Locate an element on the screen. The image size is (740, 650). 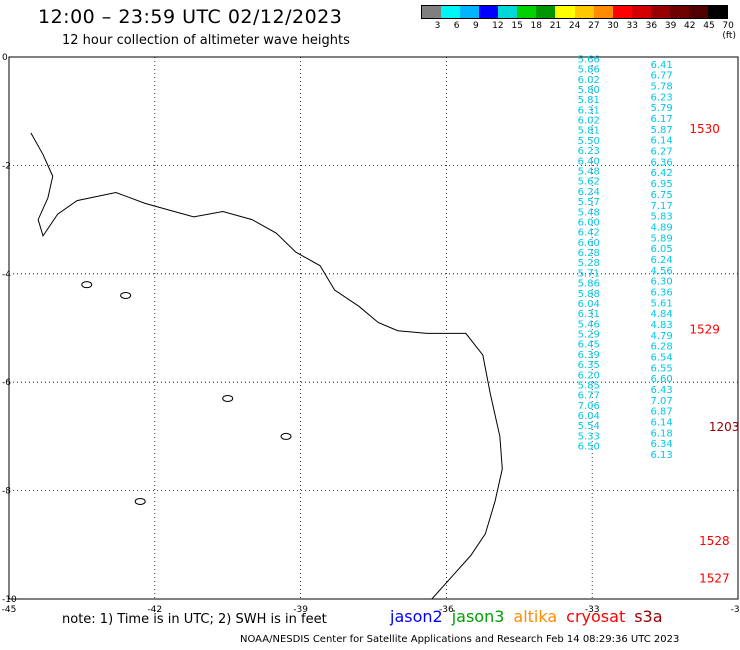
wave-height-value: 5.80 is located at coordinates (589, 90).